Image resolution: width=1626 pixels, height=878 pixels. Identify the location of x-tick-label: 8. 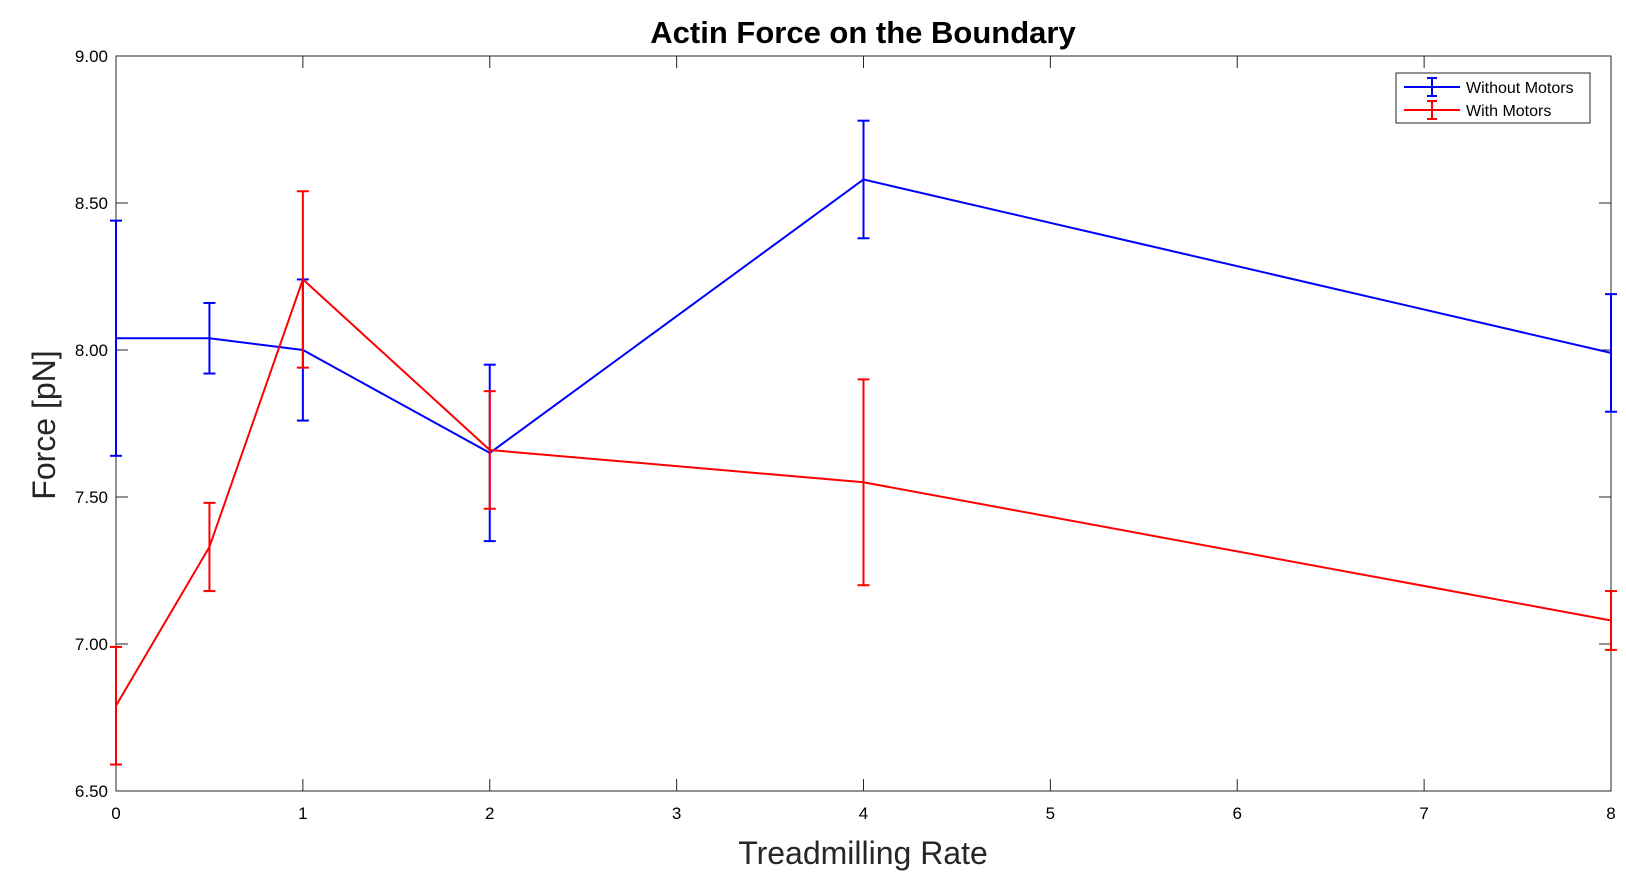
(1610, 813).